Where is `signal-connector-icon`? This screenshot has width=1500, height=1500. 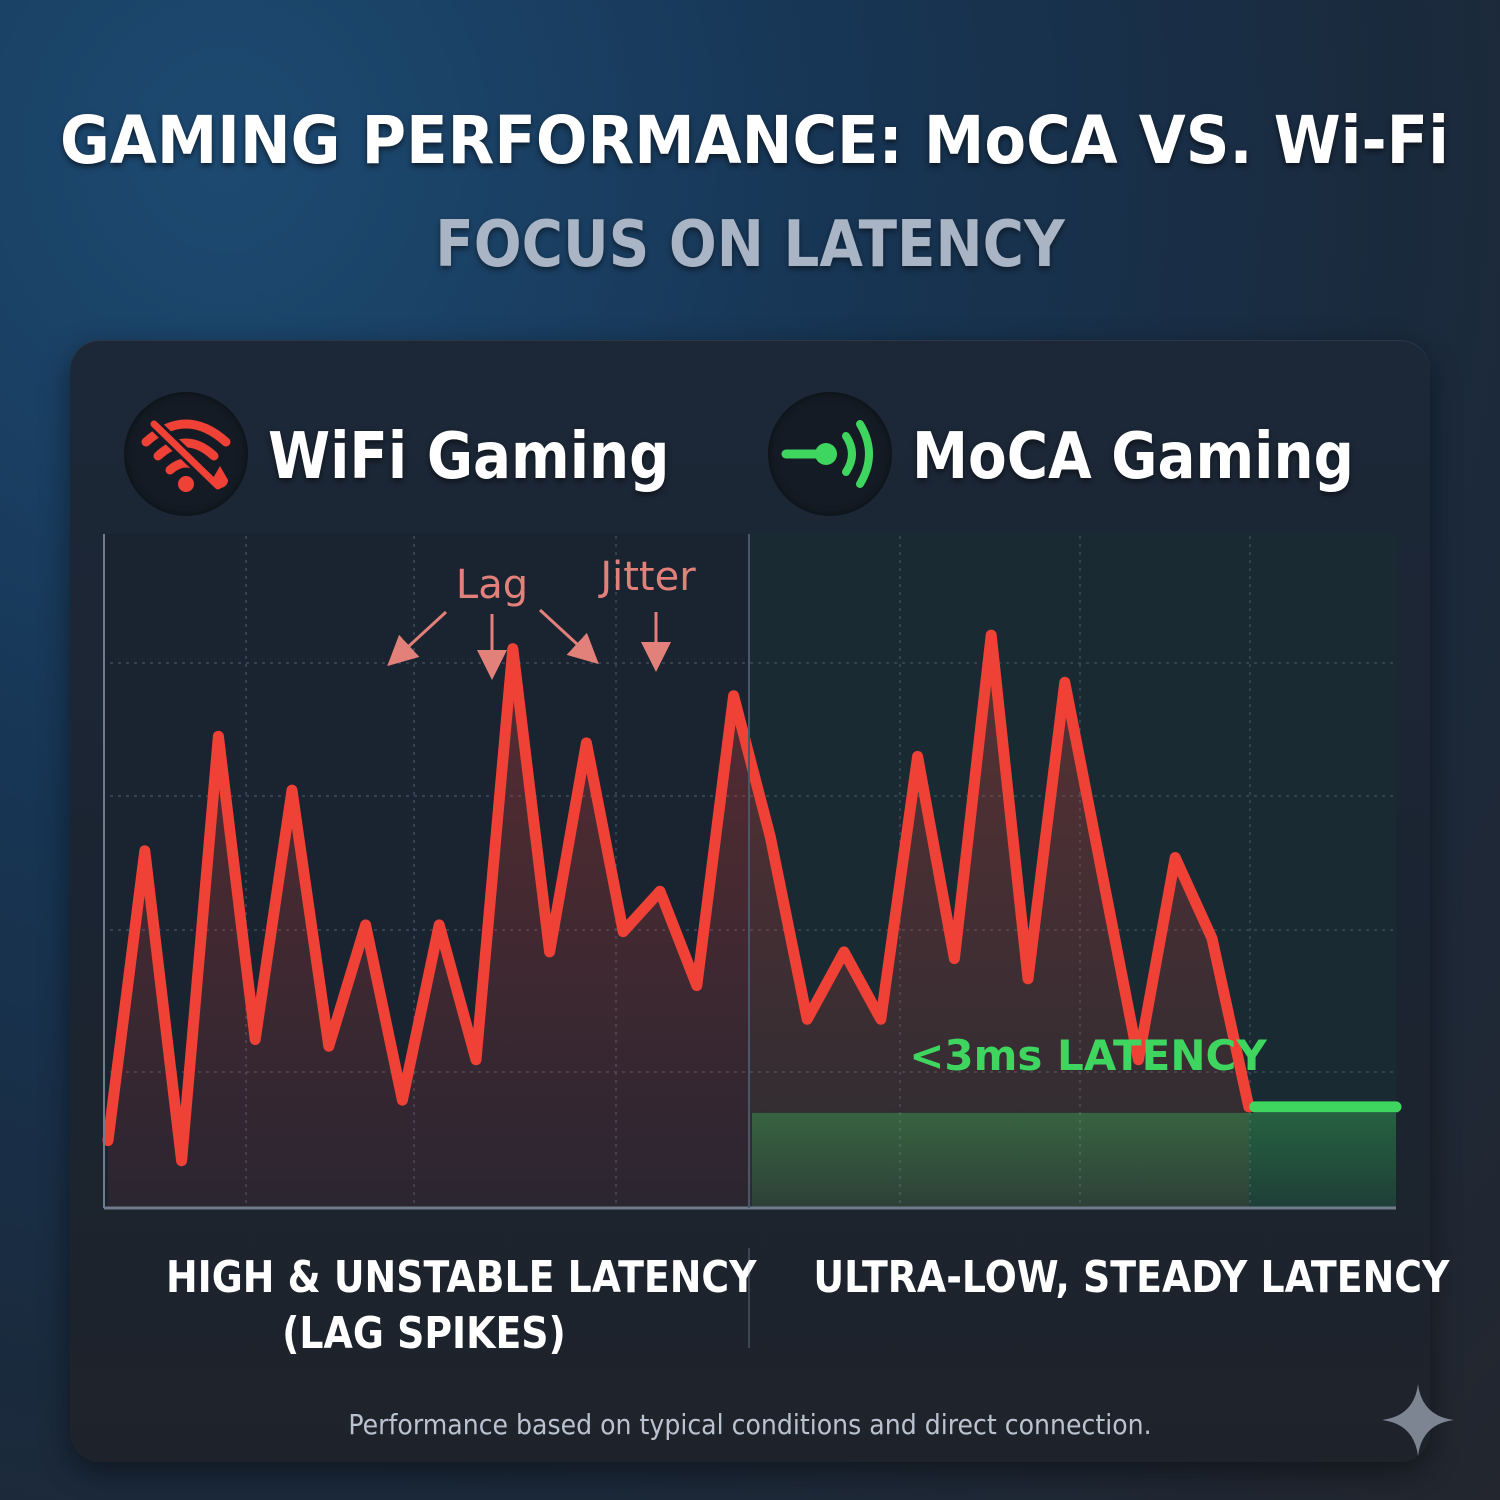 signal-connector-icon is located at coordinates (830, 454).